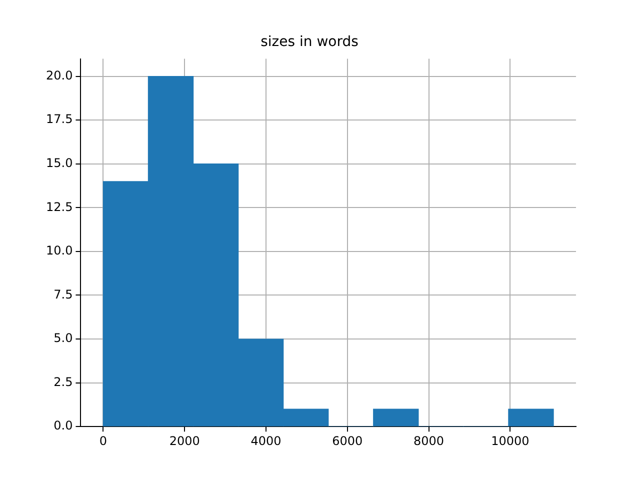  What do you see at coordinates (59, 163) in the screenshot?
I see `y-tick-label: 15.0` at bounding box center [59, 163].